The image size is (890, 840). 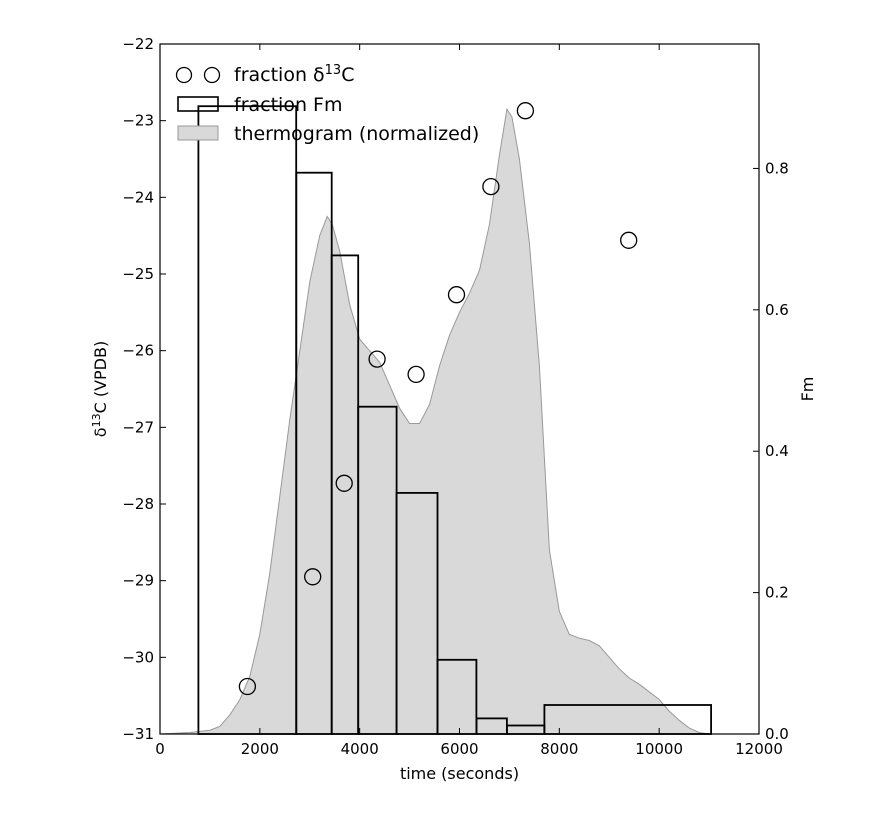 I want to click on x-tick-label: 8000, so click(x=559, y=749).